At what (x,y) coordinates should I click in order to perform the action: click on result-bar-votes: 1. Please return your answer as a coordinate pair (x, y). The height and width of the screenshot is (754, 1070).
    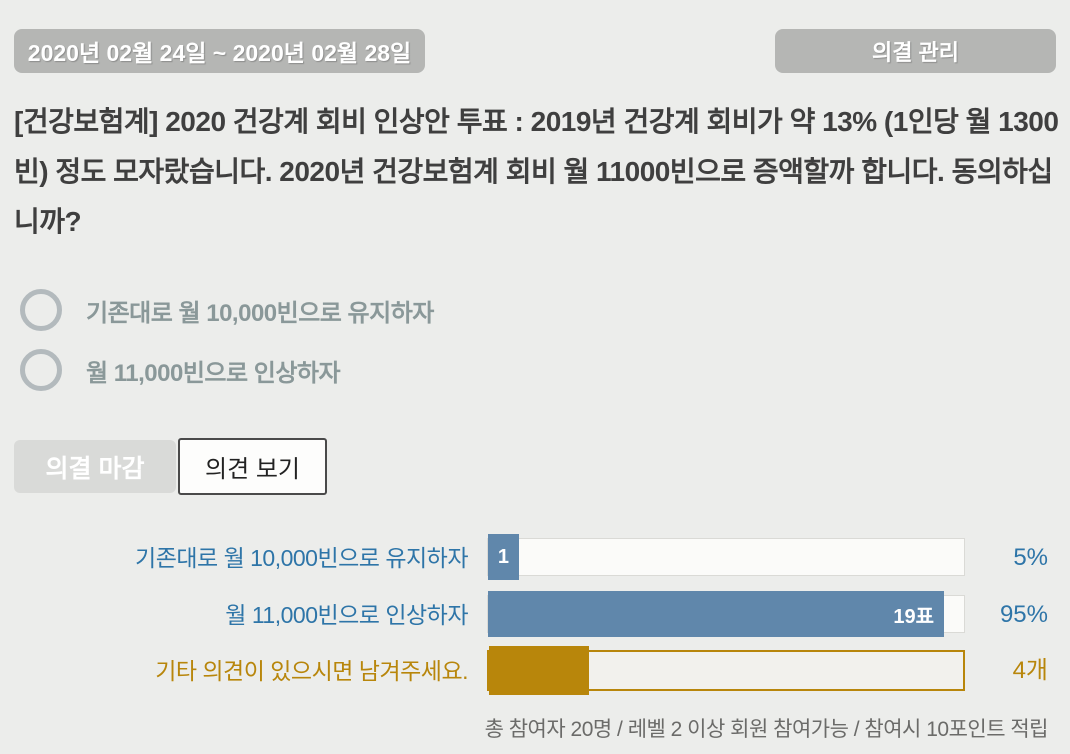
    Looking at the image, I should click on (503, 556).